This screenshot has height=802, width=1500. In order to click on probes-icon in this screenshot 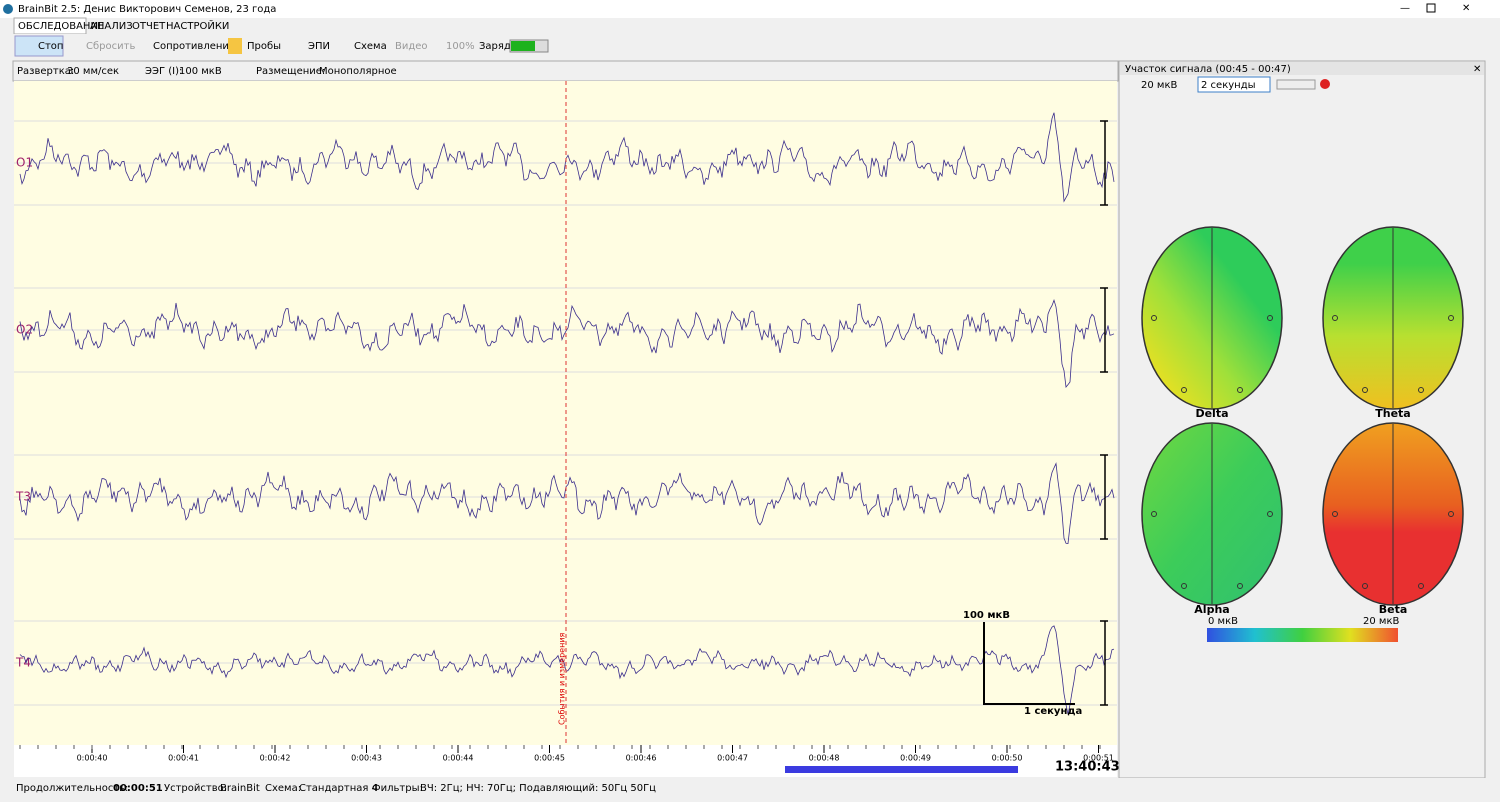, I will do `click(235, 46)`.